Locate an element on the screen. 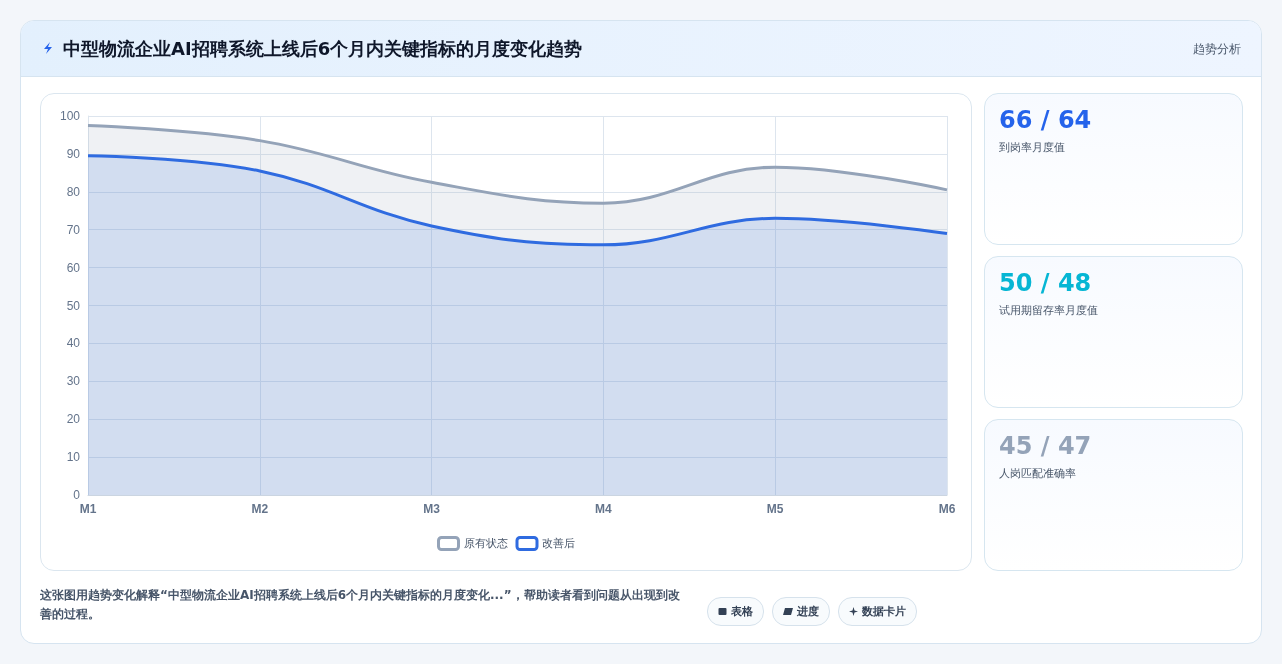 The height and width of the screenshot is (664, 1282). y-tick-label: 70 is located at coordinates (73, 229).